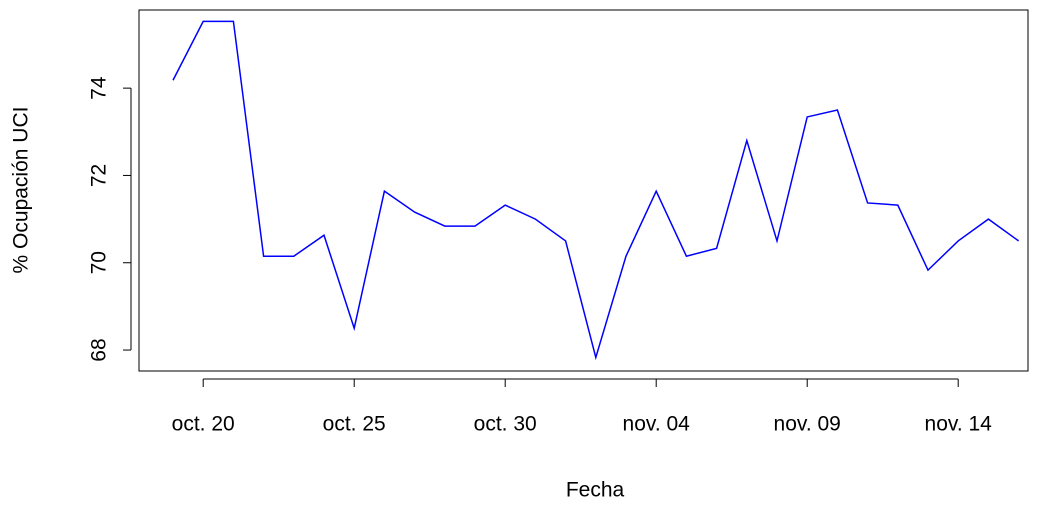 This screenshot has width=1040, height=510. What do you see at coordinates (99, 349) in the screenshot?
I see `y-tick-label: 68` at bounding box center [99, 349].